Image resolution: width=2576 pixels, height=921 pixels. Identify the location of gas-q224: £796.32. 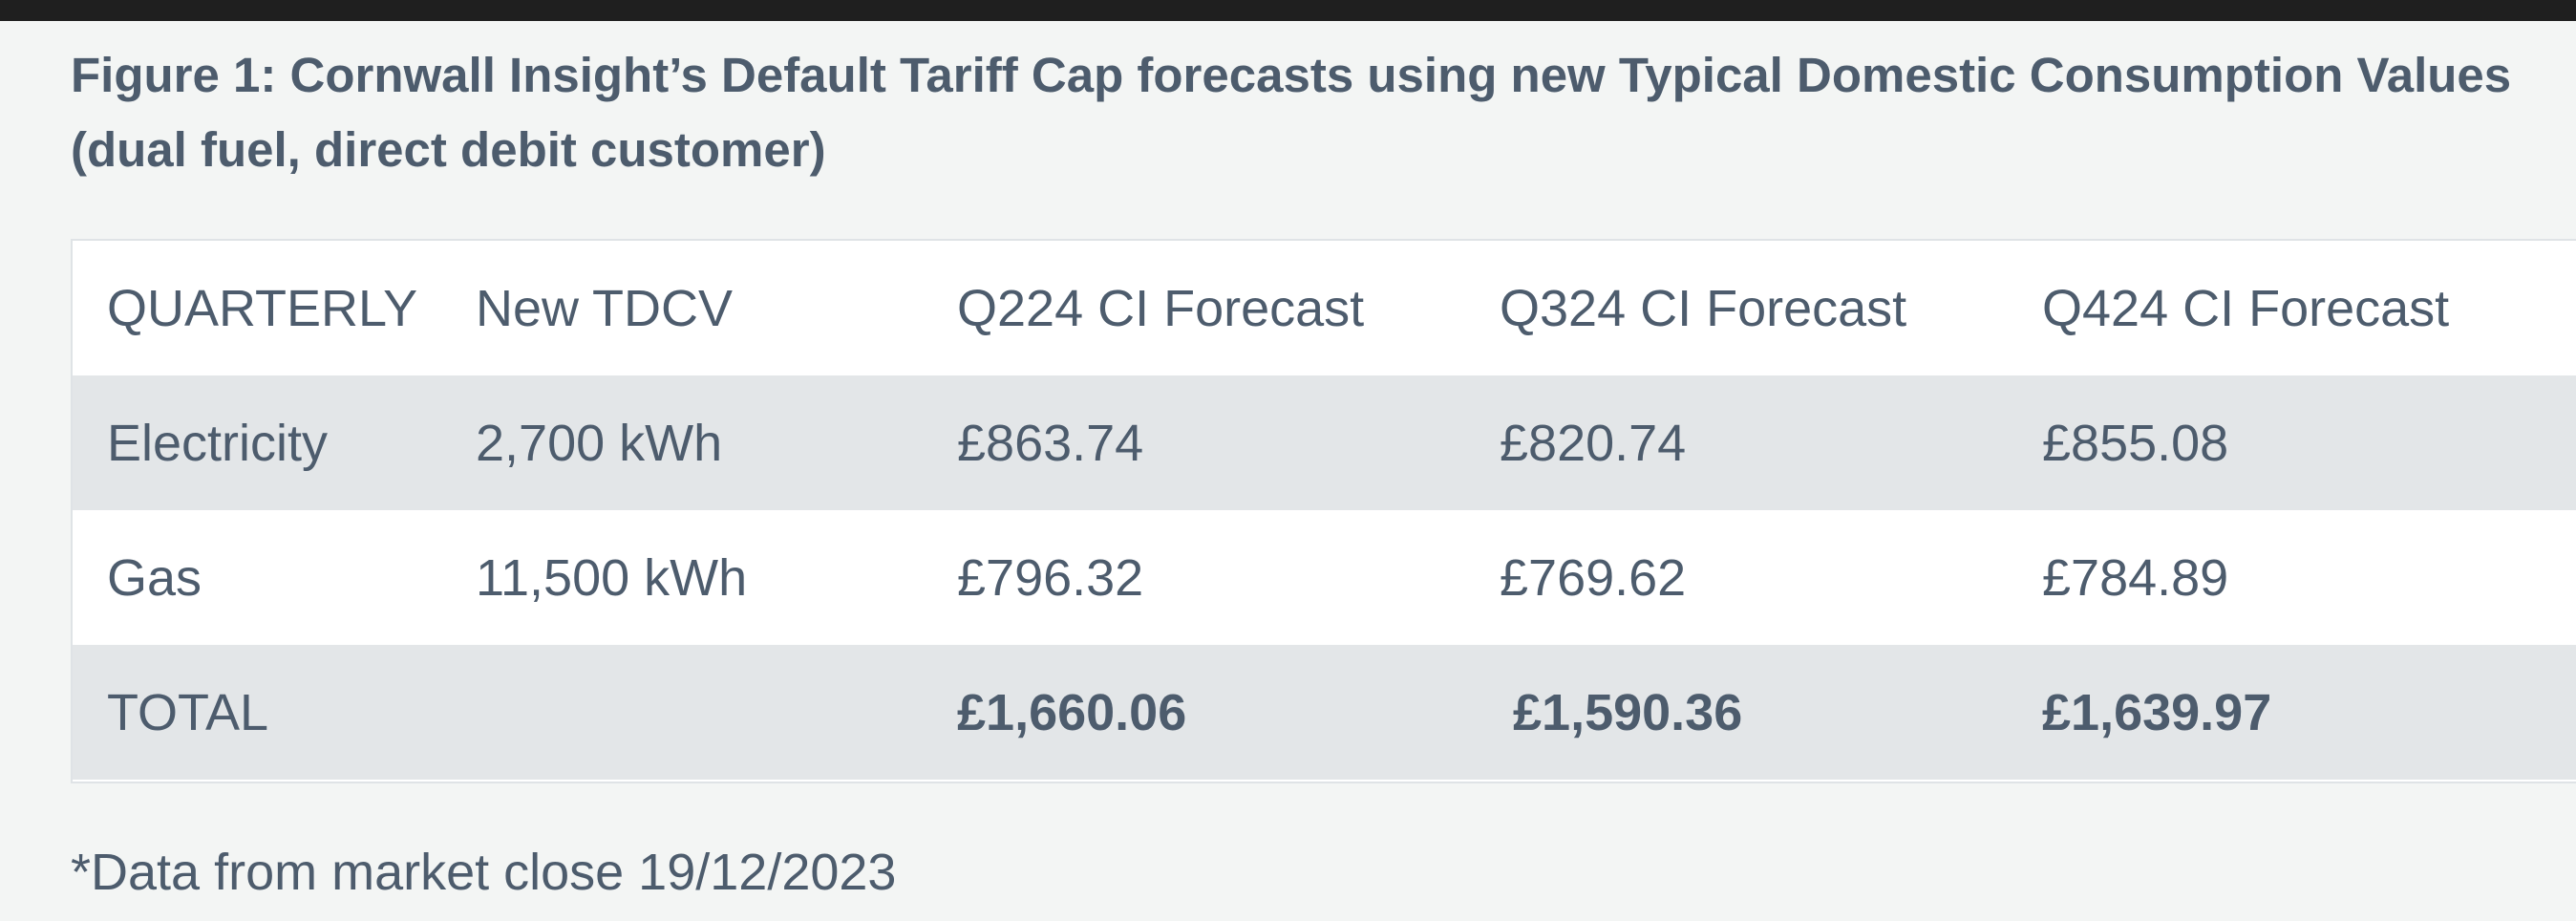
(1050, 577).